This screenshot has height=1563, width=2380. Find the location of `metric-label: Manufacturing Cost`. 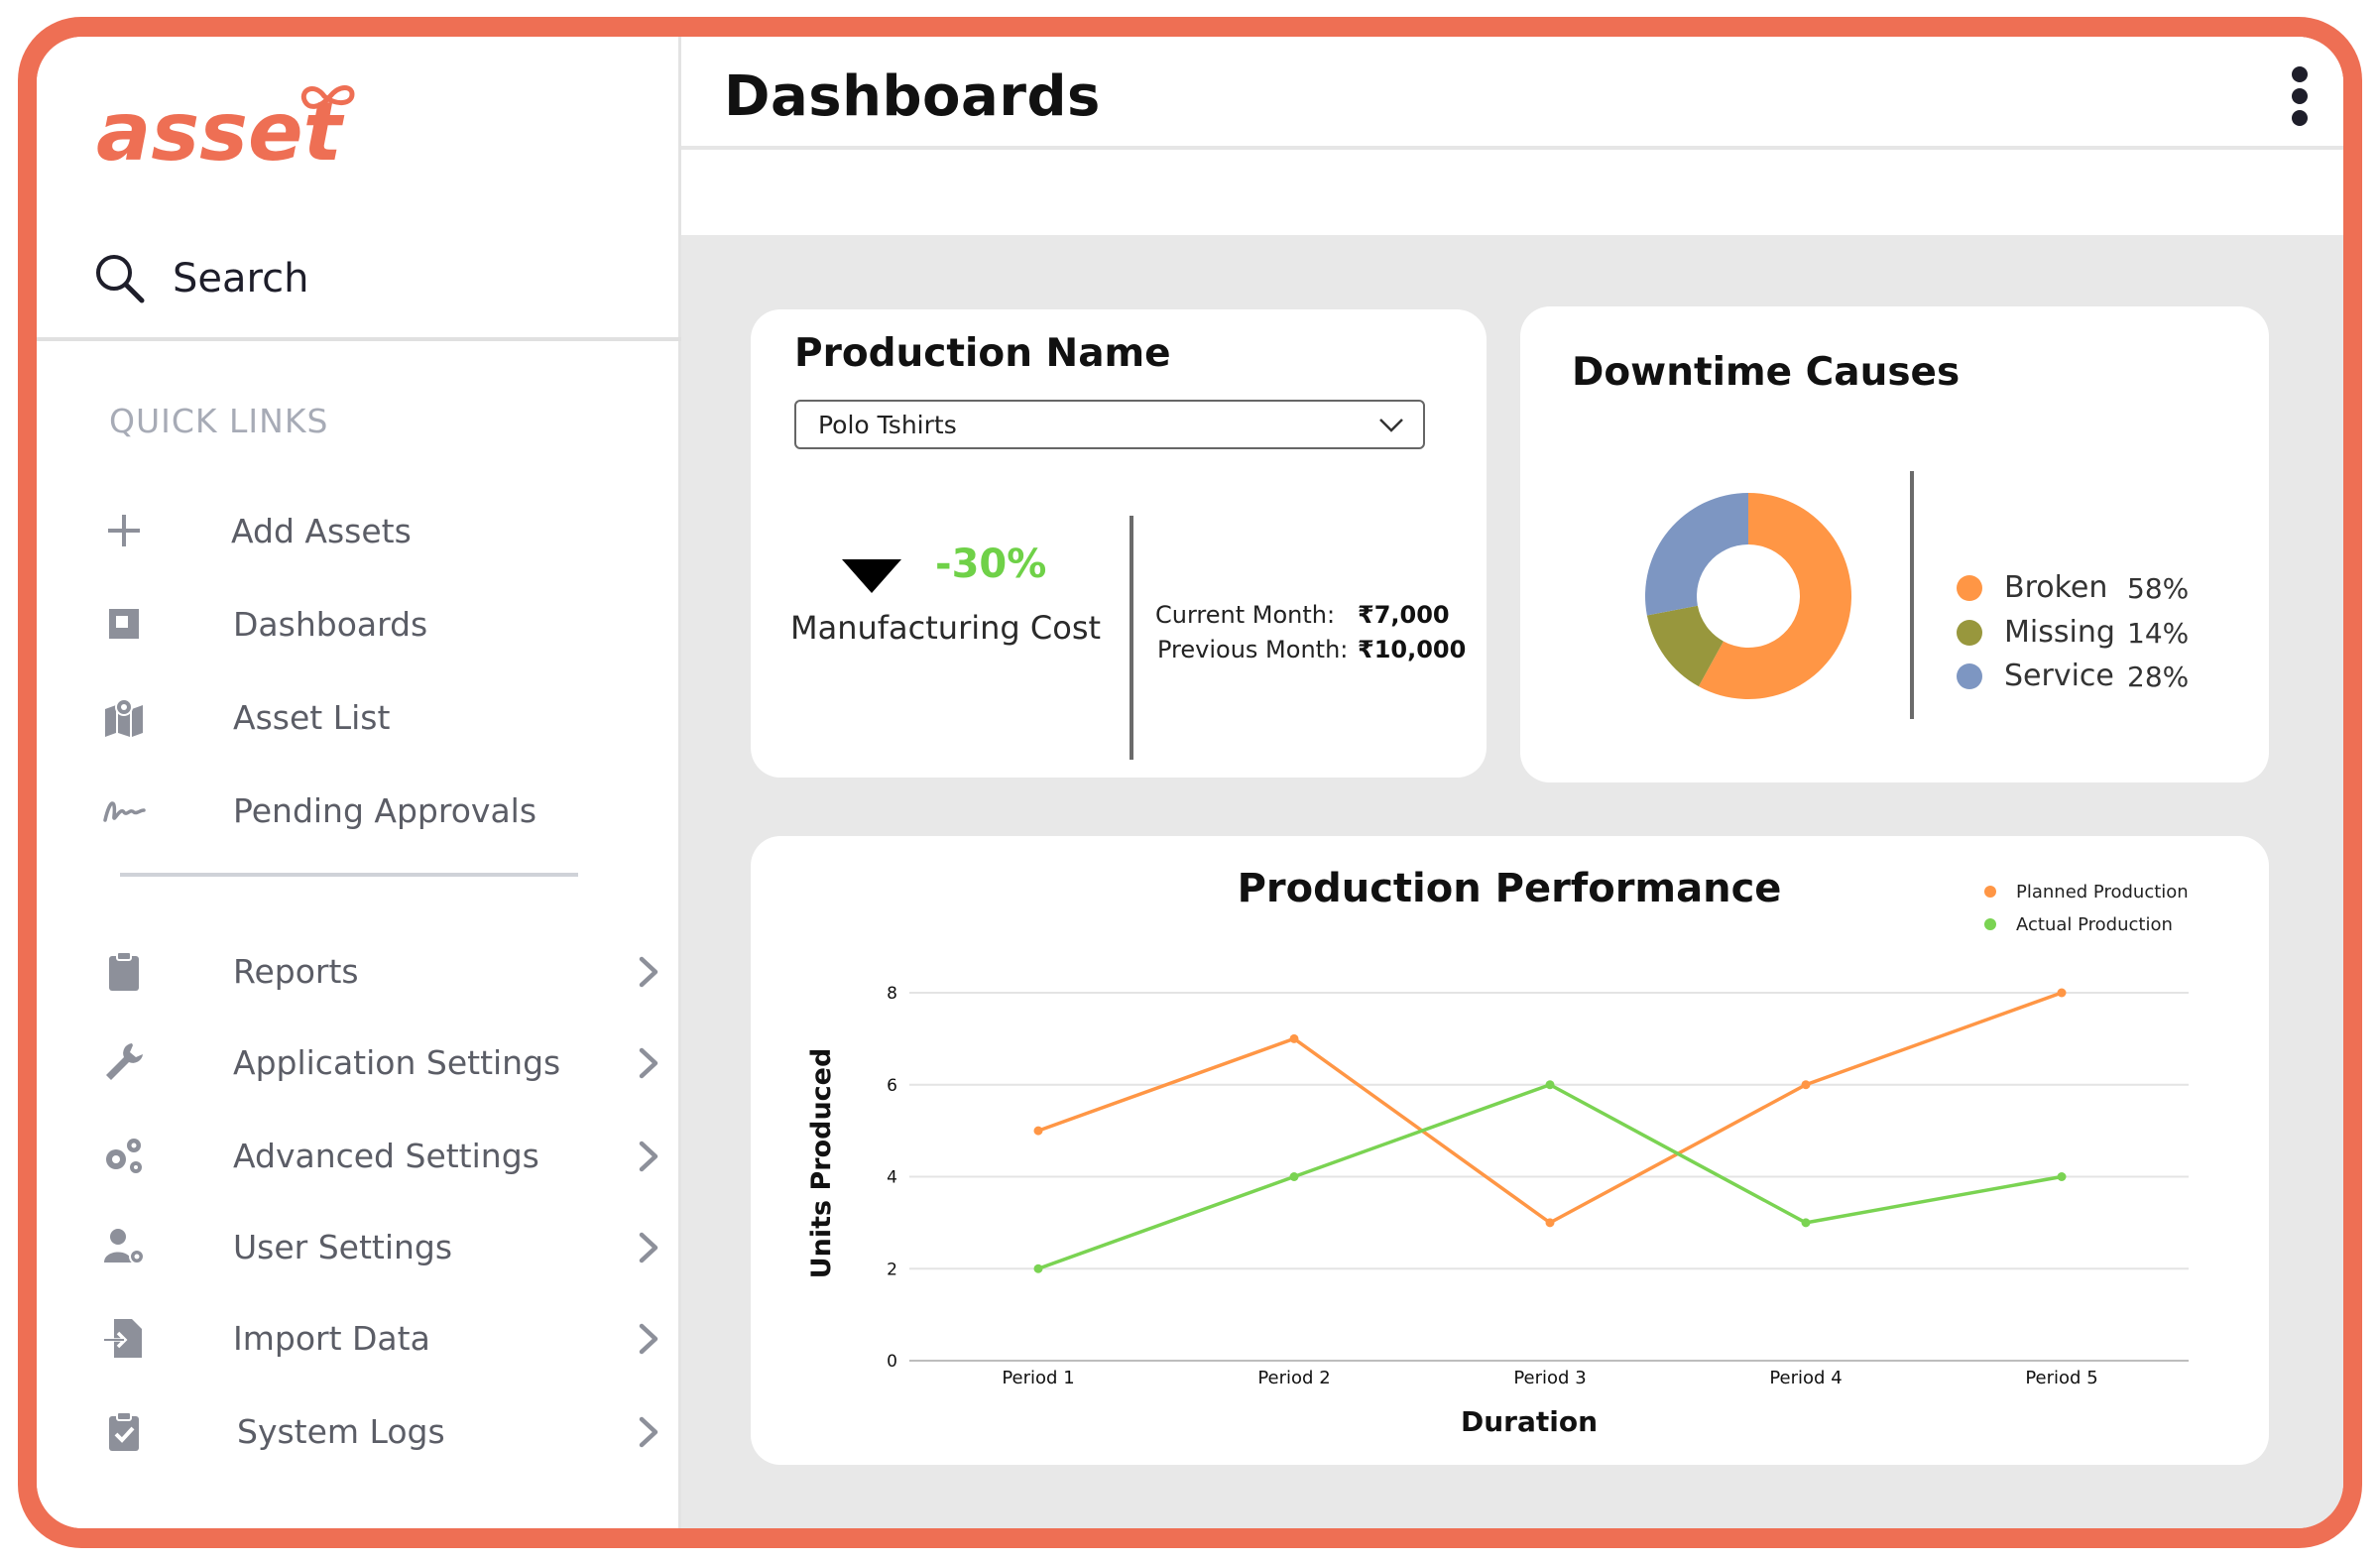

metric-label: Manufacturing Cost is located at coordinates (946, 628).